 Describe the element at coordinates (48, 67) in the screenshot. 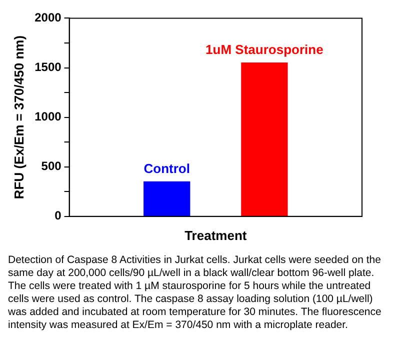

I see `y-tick-label: 1500` at that location.